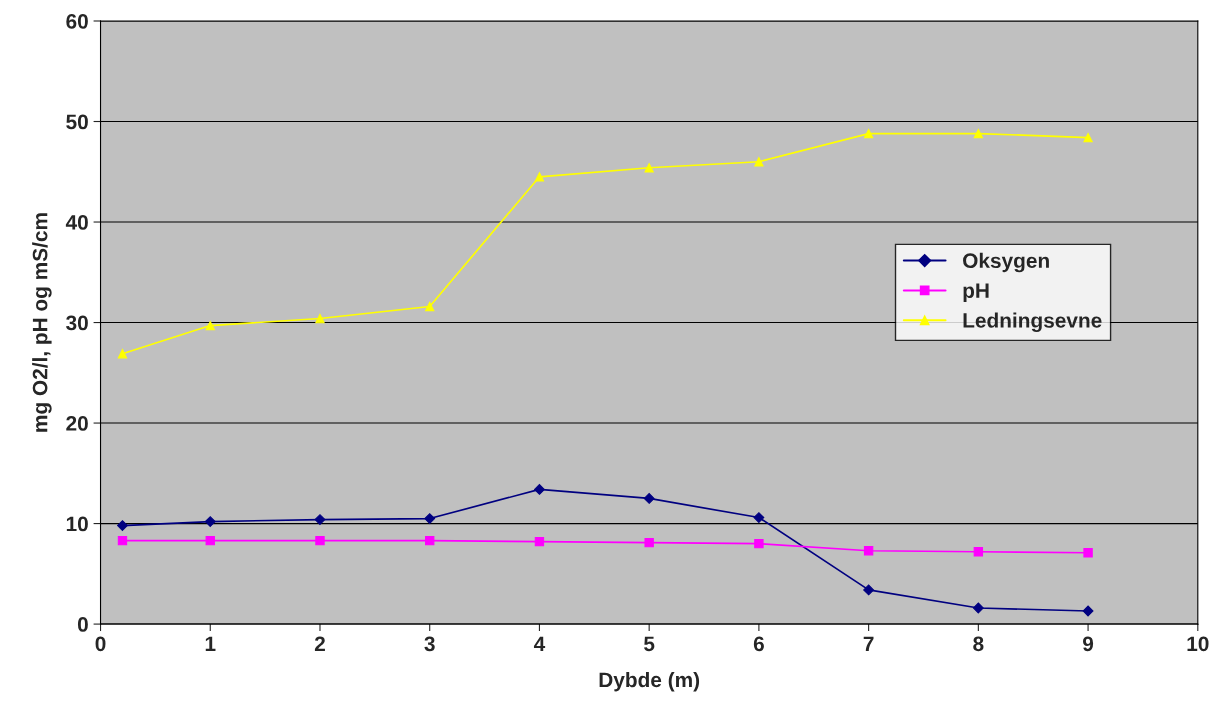 The height and width of the screenshot is (724, 1226). Describe the element at coordinates (649, 644) in the screenshot. I see `x-tick-label: 5` at that location.